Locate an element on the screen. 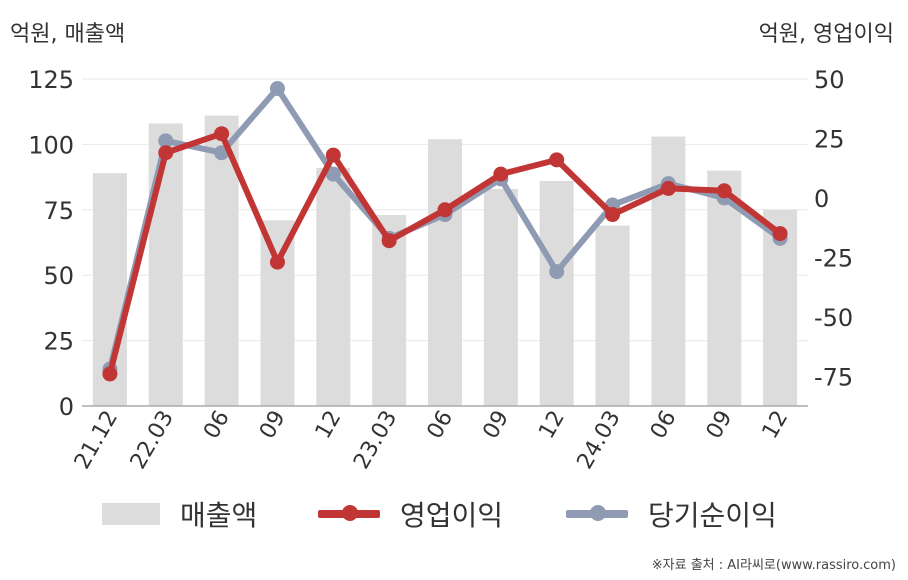  left-y-tick-label: 50 is located at coordinates (58, 276).